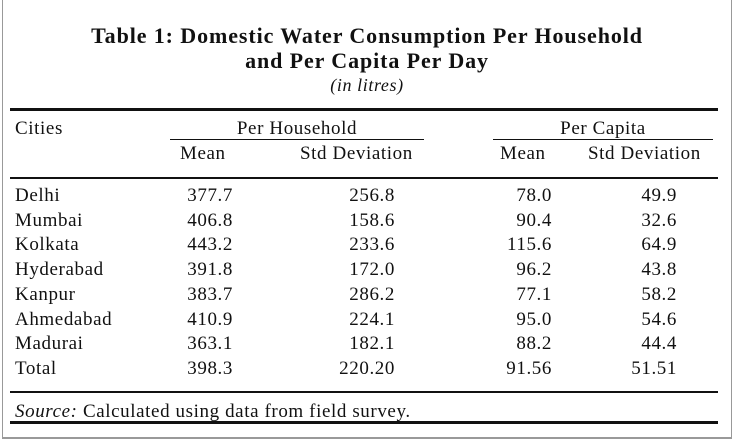 The width and height of the screenshot is (740, 448). I want to click on group-header: Per Capita, so click(603, 128).